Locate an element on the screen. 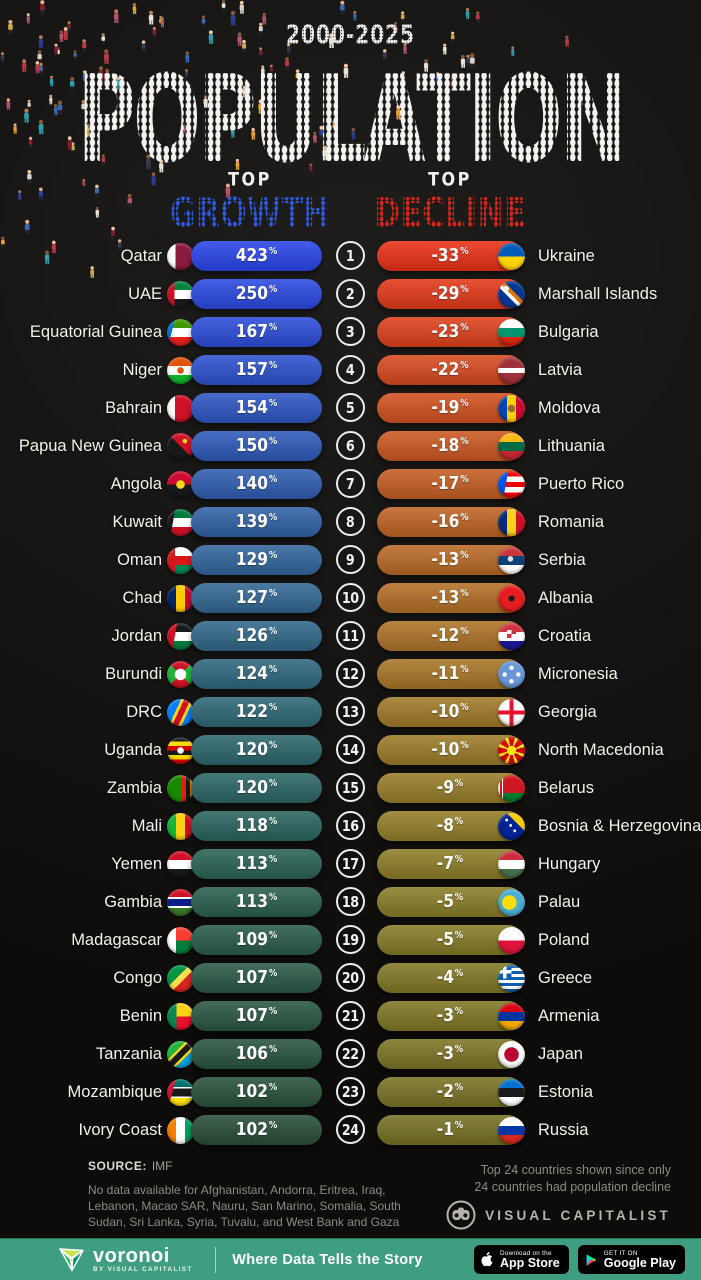  decline-bar: -9% is located at coordinates (451, 788).